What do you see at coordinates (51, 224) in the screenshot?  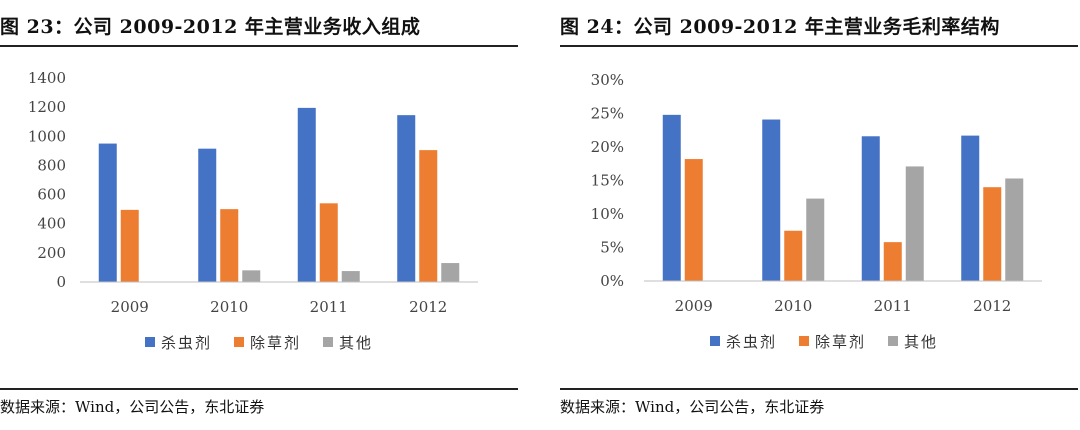 I see `y-tick-label: 400` at bounding box center [51, 224].